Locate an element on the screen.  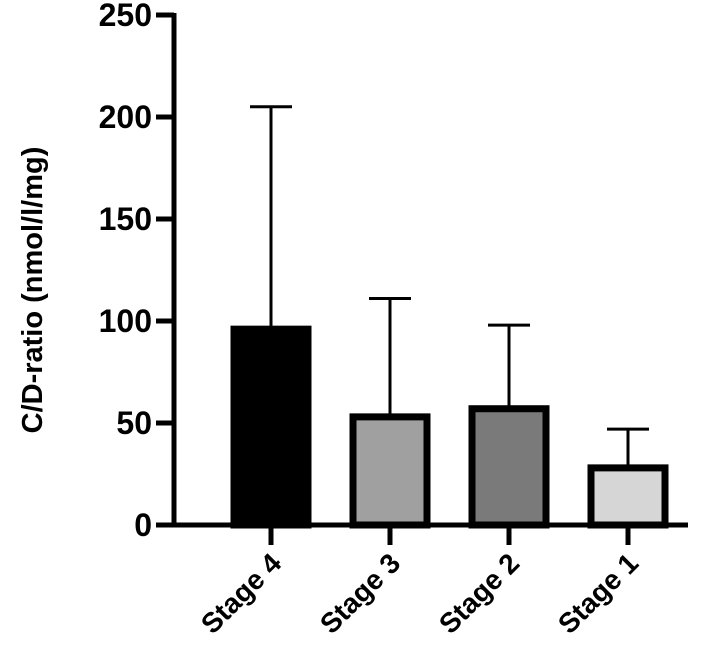
x-tick-label: Stage 1 is located at coordinates (598, 593).